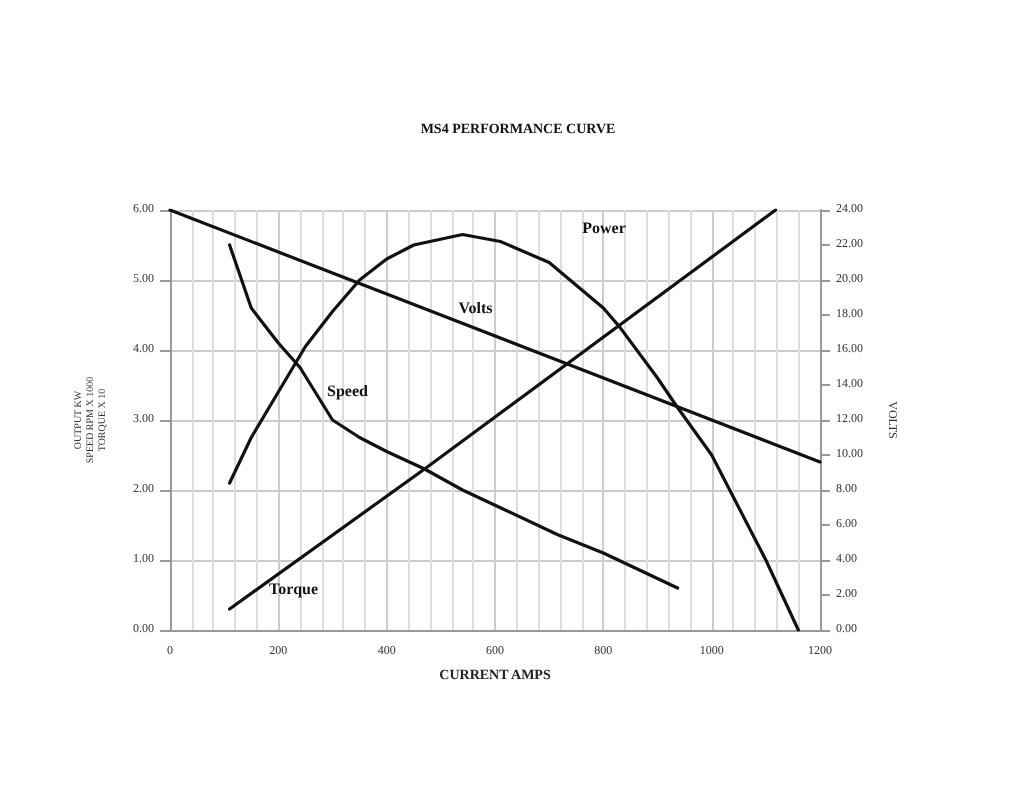  Describe the element at coordinates (604, 227) in the screenshot. I see `text: Power` at that location.